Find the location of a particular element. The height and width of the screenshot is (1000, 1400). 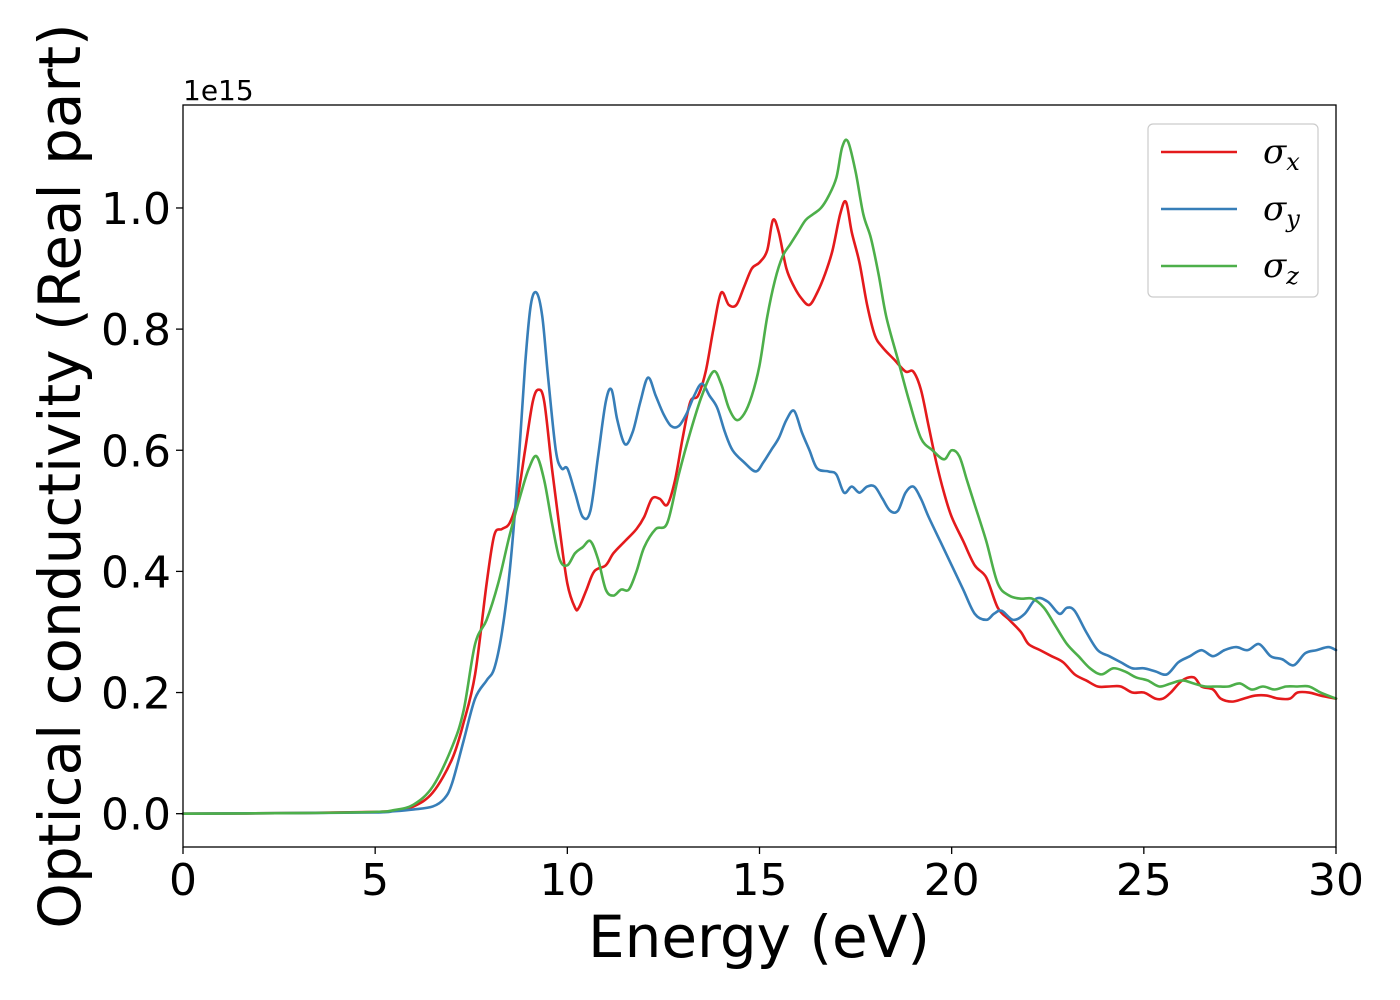

legend-label-y: σy is located at coordinates (1281, 211).